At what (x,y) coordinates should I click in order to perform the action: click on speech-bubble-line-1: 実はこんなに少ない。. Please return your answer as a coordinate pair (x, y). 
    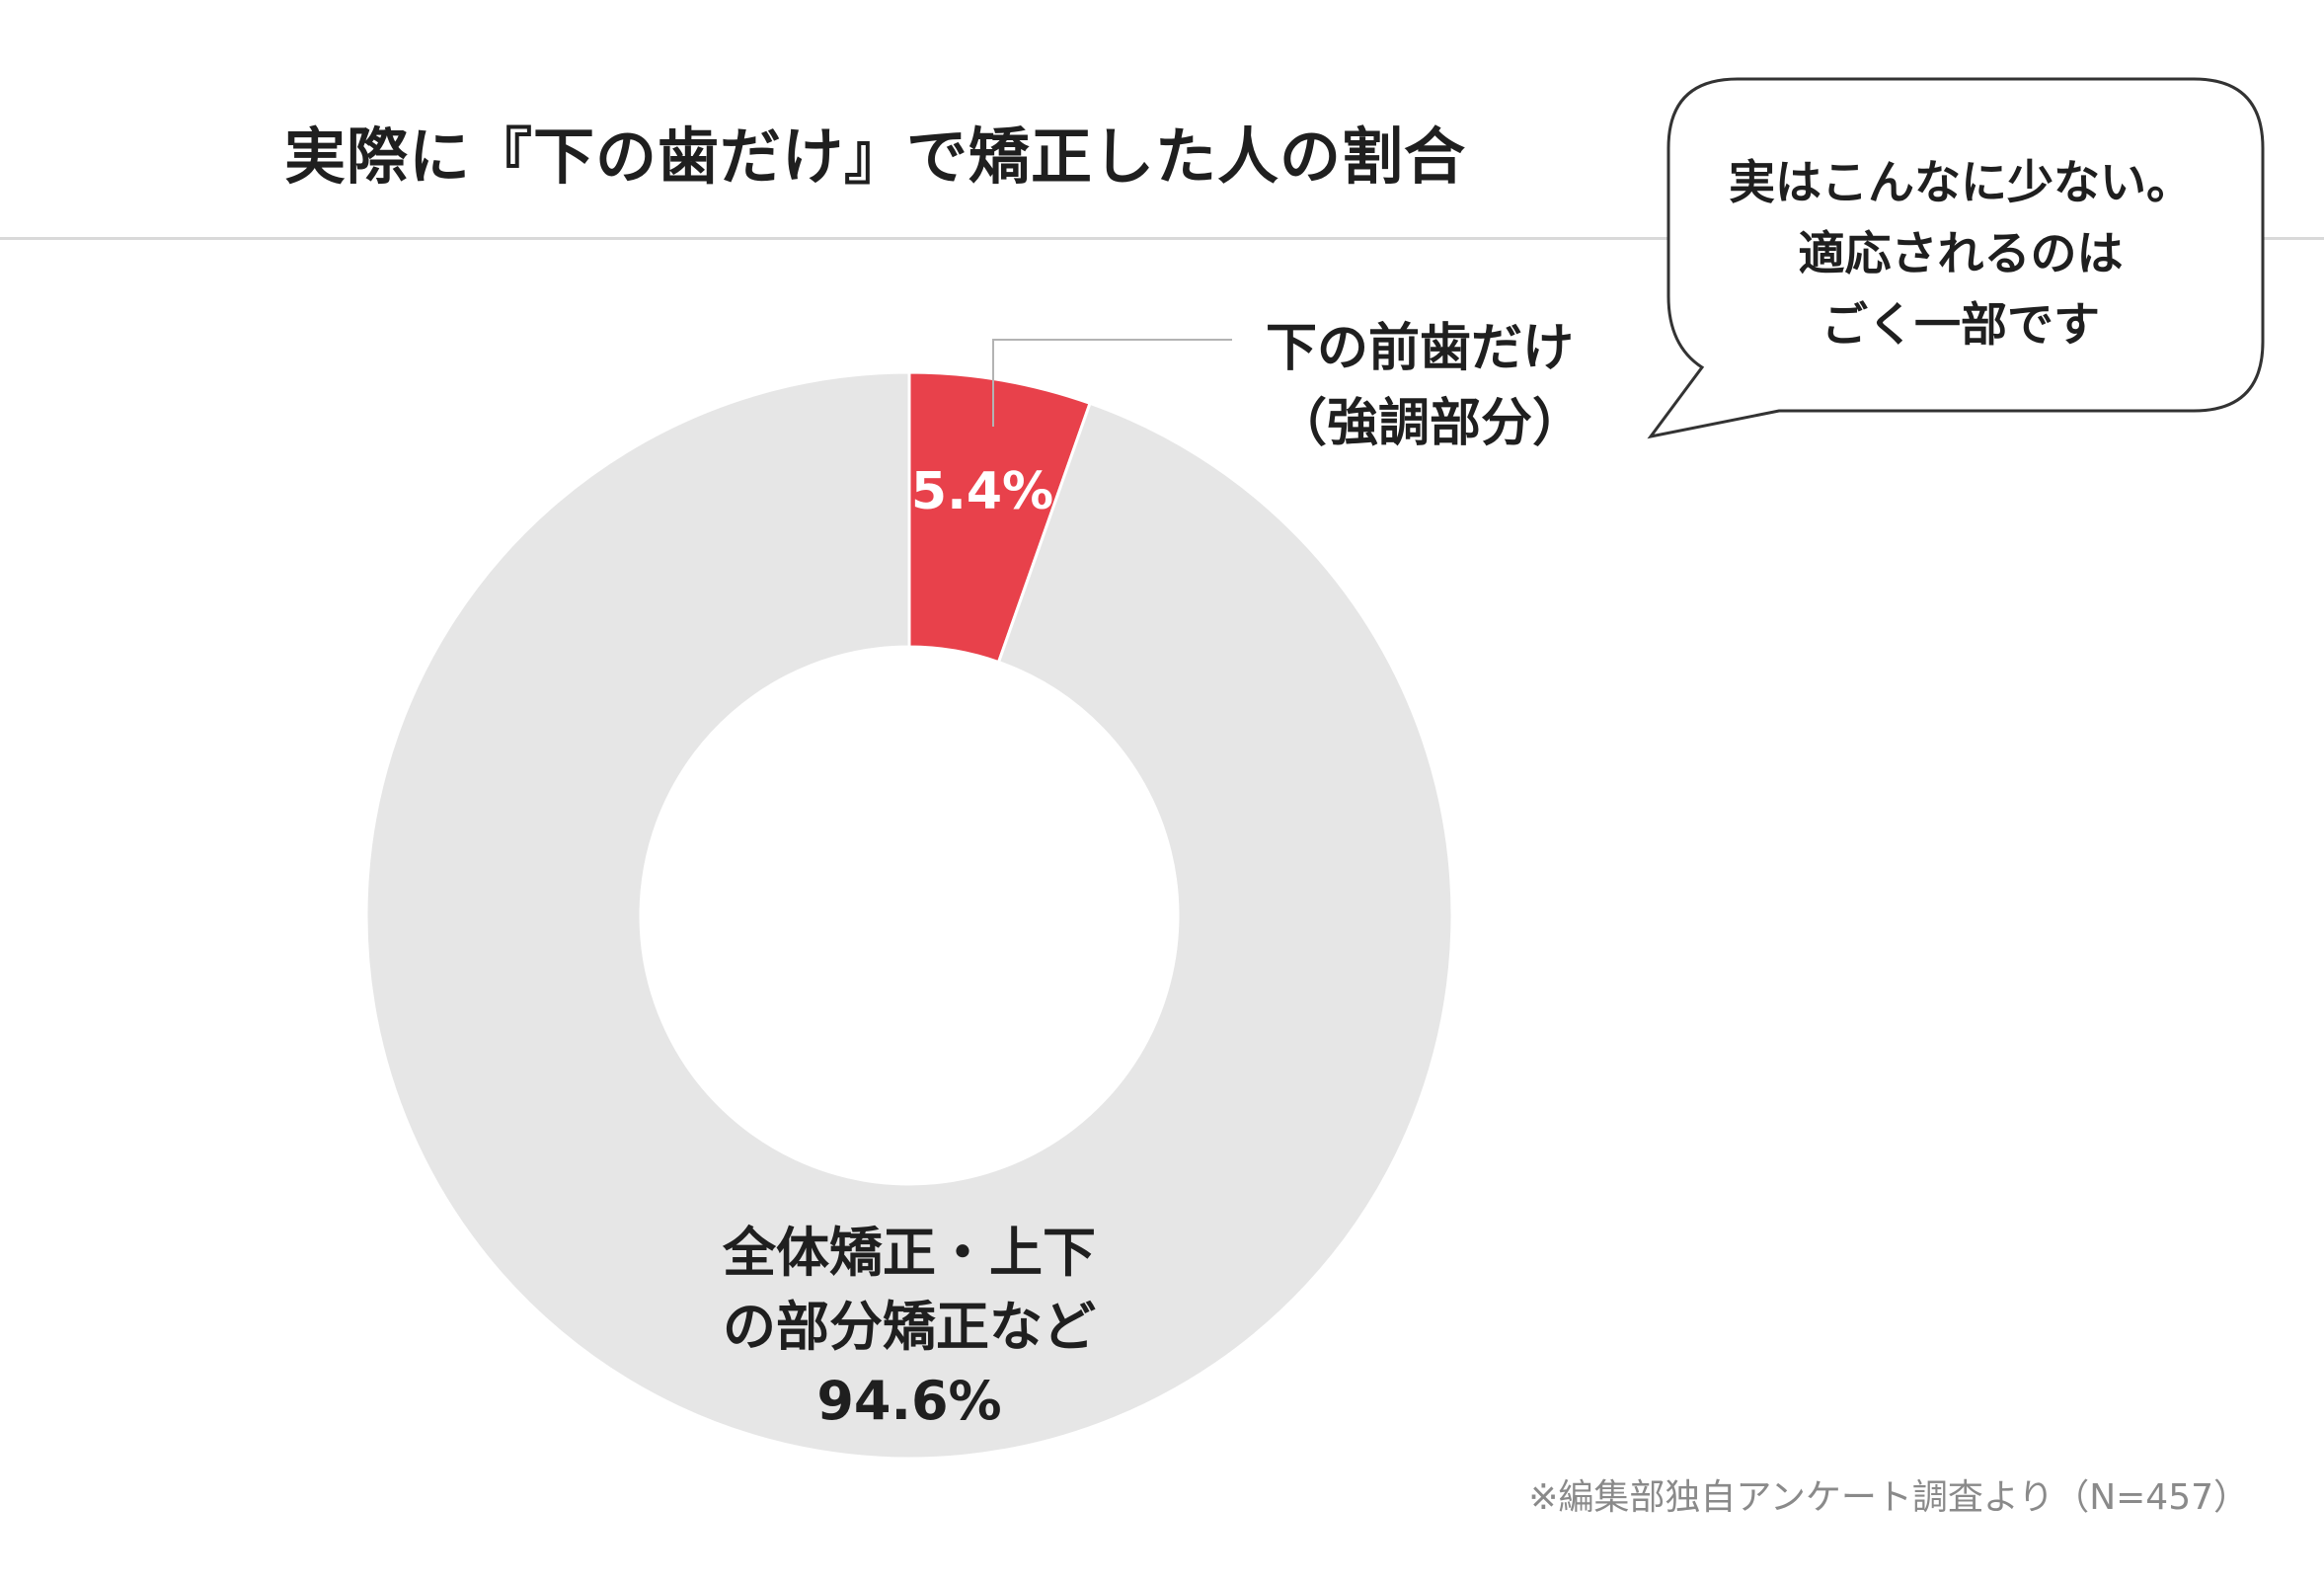
    Looking at the image, I should click on (1961, 183).